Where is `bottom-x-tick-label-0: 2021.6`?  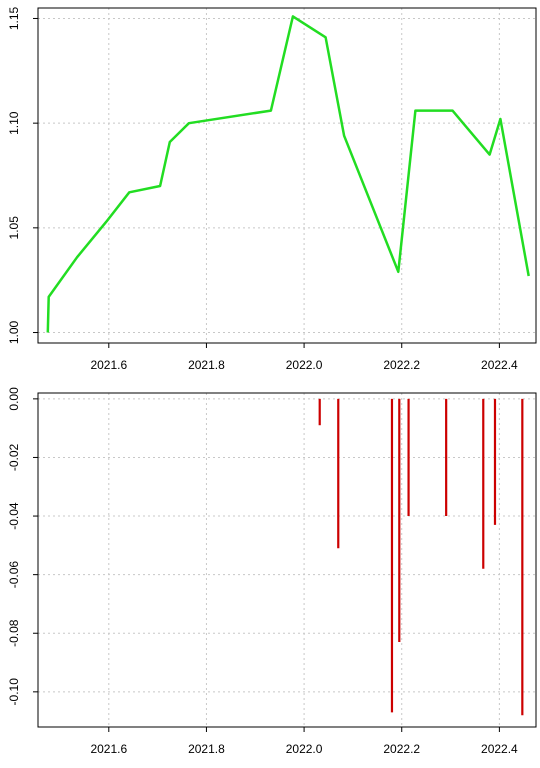 bottom-x-tick-label-0: 2021.6 is located at coordinates (108, 749).